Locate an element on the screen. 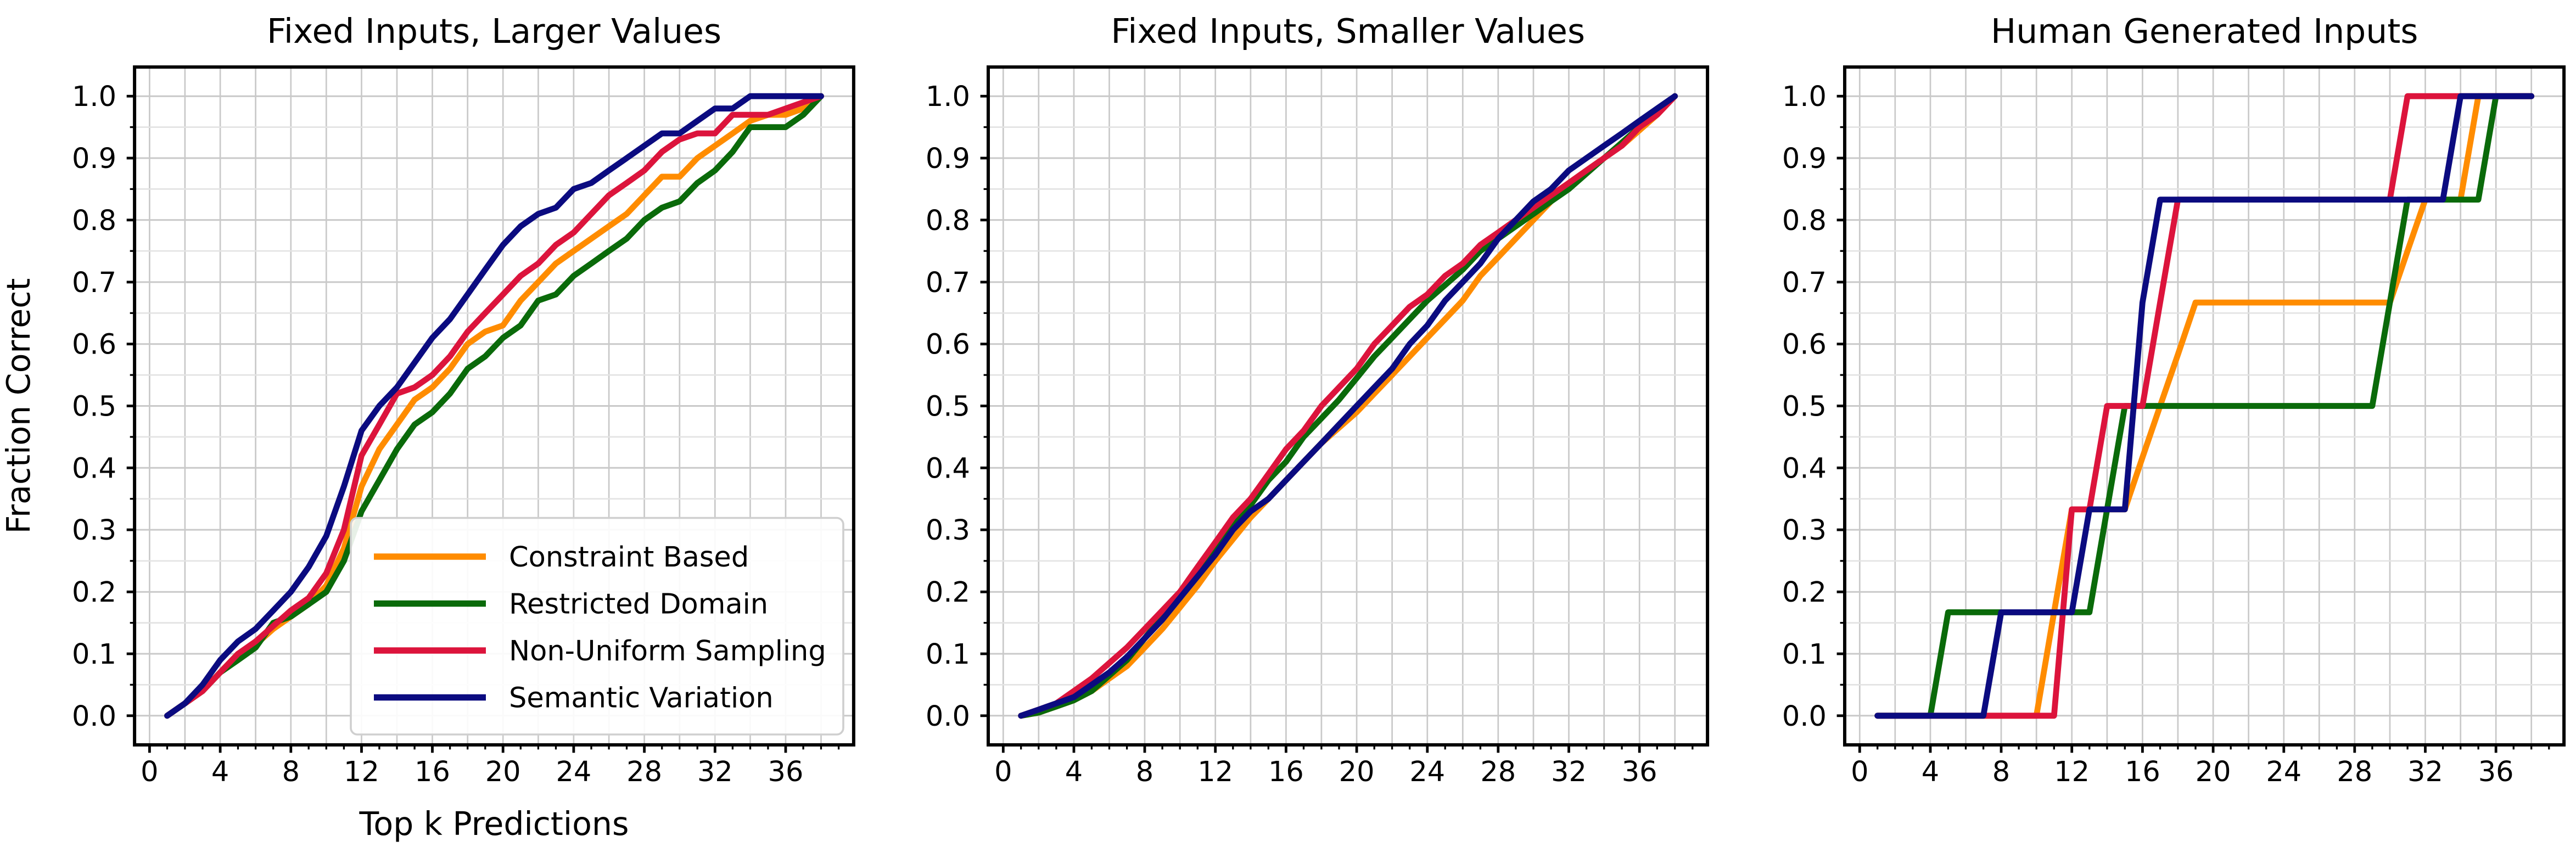 This screenshot has height=858, width=2576. chart-2-x-axis: 0 4 8 12 16 20 24 28 32 36 is located at coordinates (1344, 766).